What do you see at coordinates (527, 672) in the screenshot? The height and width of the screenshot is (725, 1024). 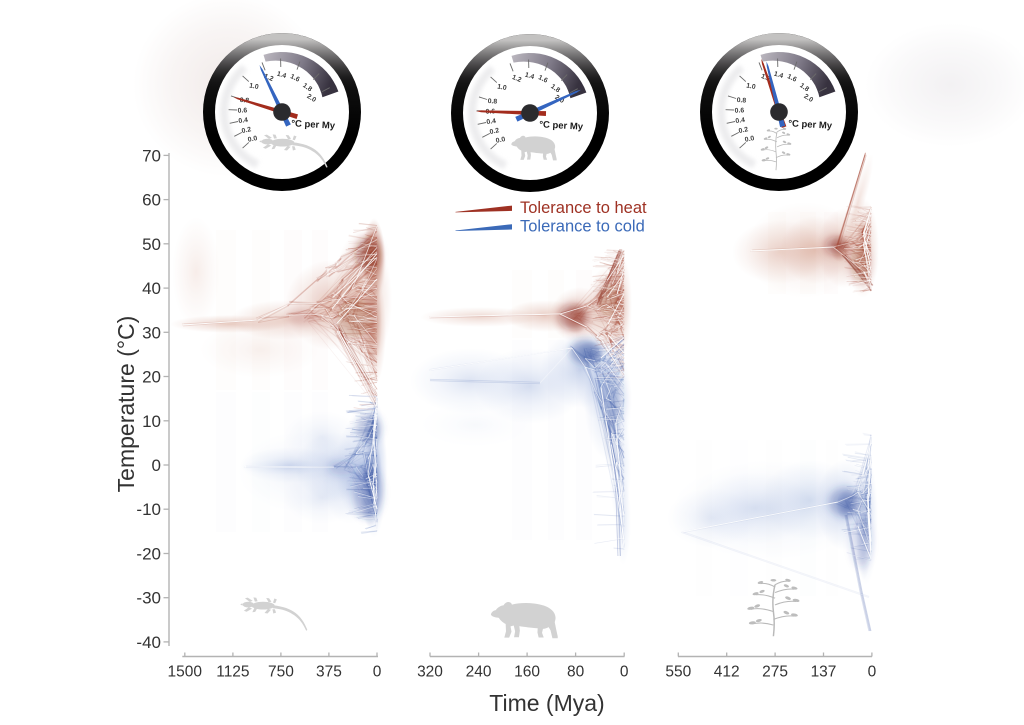 I see `svg-text: 160` at bounding box center [527, 672].